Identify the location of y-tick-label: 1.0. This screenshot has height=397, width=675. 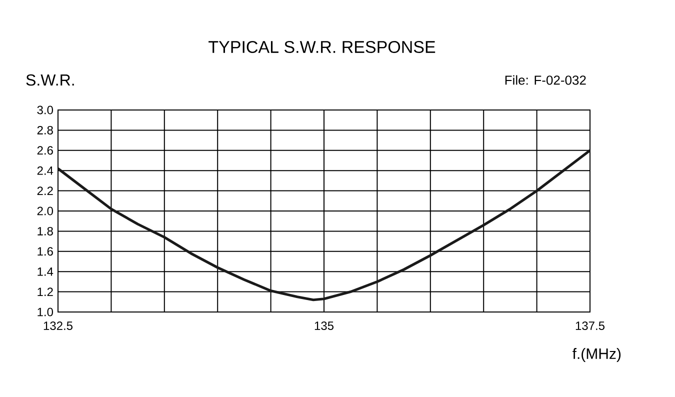
(46, 312).